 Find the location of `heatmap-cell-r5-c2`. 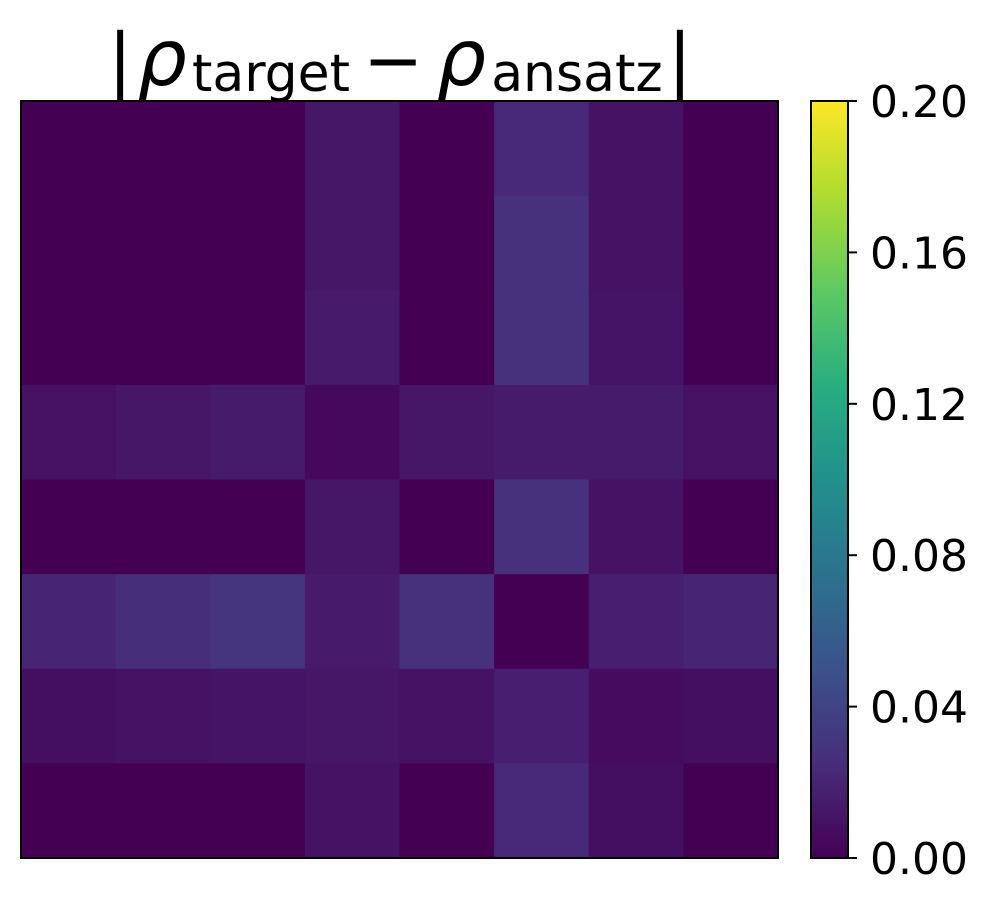

heatmap-cell-r5-c2 is located at coordinates (258, 622).